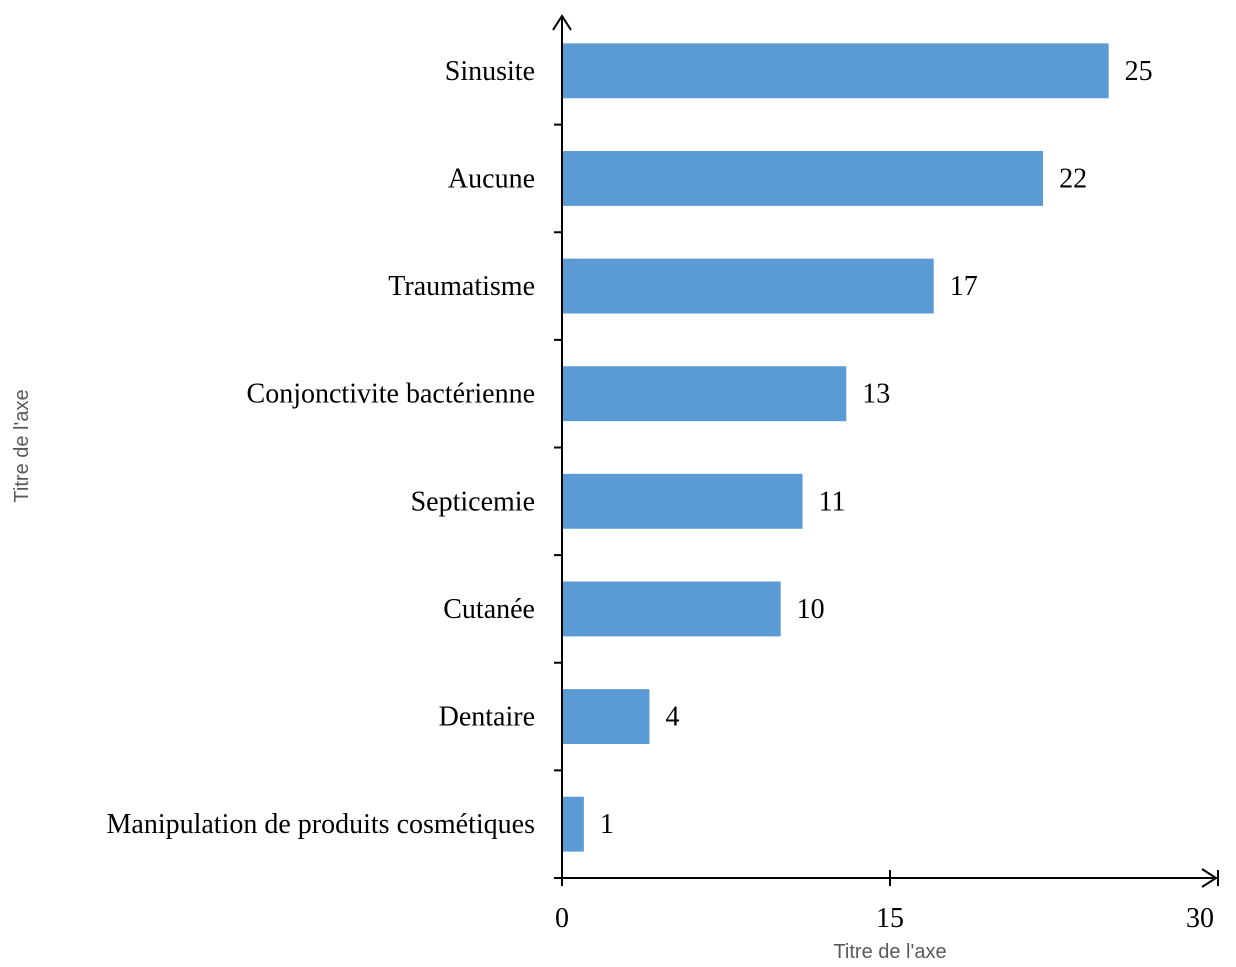 This screenshot has height=967, width=1236. Describe the element at coordinates (890, 918) in the screenshot. I see `x-tick-label: 15` at that location.